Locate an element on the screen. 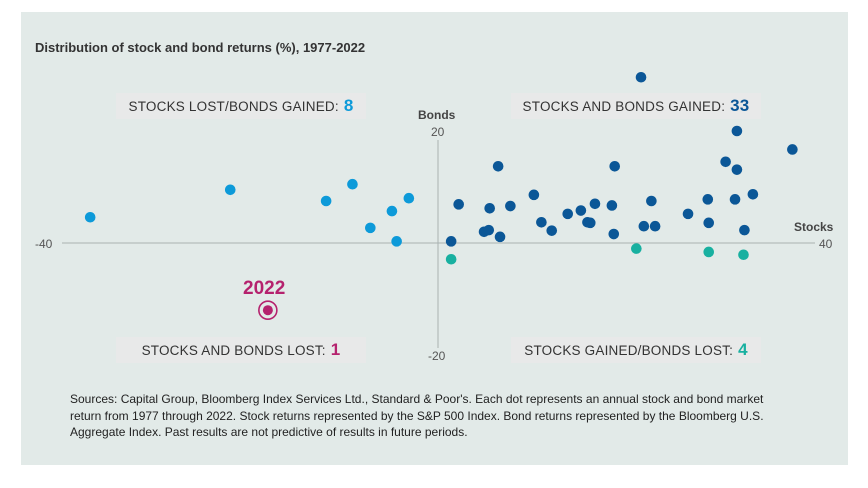  data-point-2022 is located at coordinates (267, 310).